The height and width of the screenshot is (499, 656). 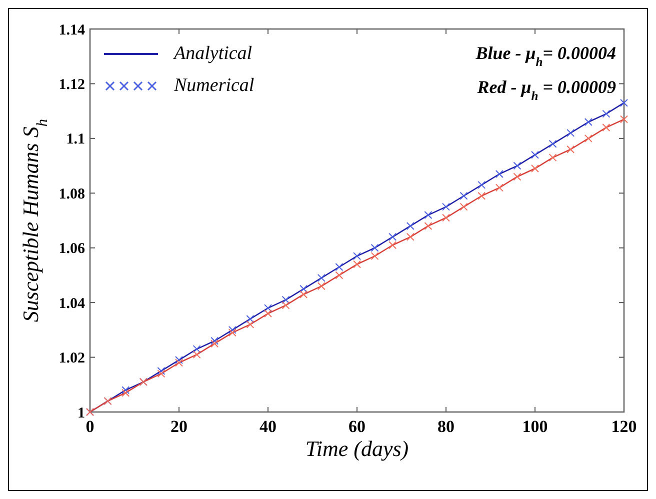 What do you see at coordinates (71, 84) in the screenshot?
I see `y-tick-label: 1.12` at bounding box center [71, 84].